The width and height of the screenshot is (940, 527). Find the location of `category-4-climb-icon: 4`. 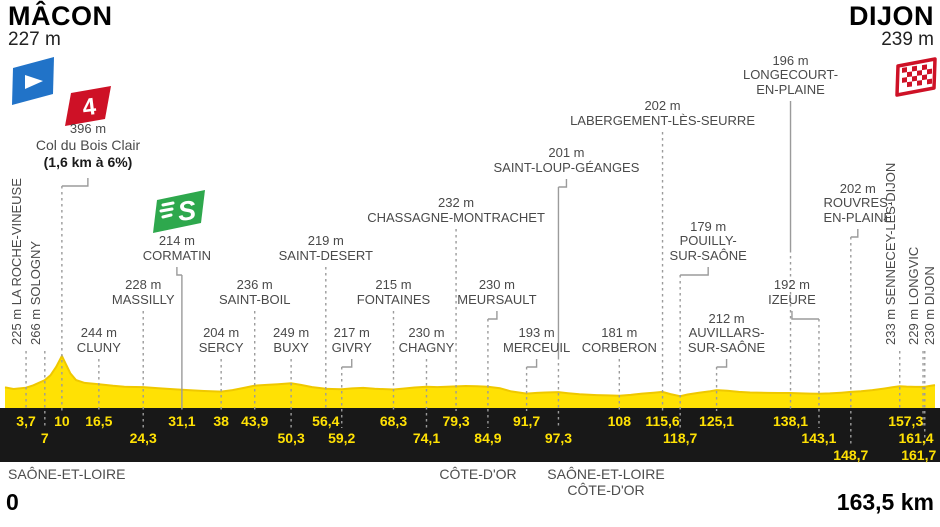

category-4-climb-icon: 4 is located at coordinates (88, 106).